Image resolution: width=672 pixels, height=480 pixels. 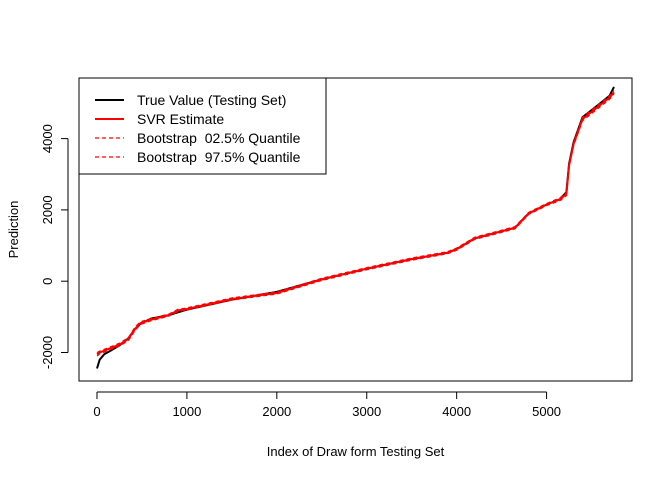 What do you see at coordinates (47, 352) in the screenshot?
I see `y-tick-label: -2000` at bounding box center [47, 352].